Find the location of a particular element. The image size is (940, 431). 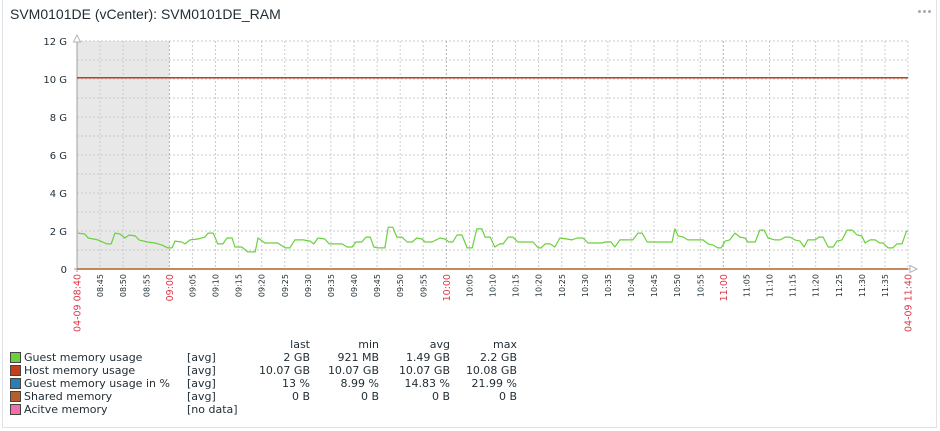

ellipsis-icon is located at coordinates (926, 11).